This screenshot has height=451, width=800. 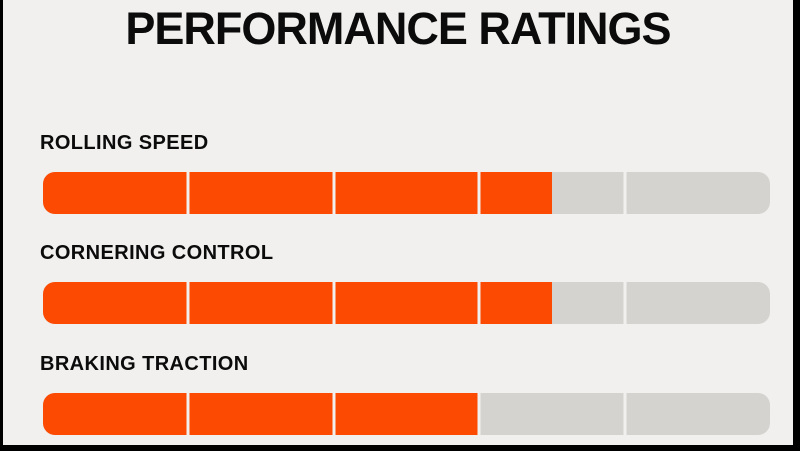 What do you see at coordinates (144, 364) in the screenshot?
I see `rating-label: BRAKING TRACTION` at bounding box center [144, 364].